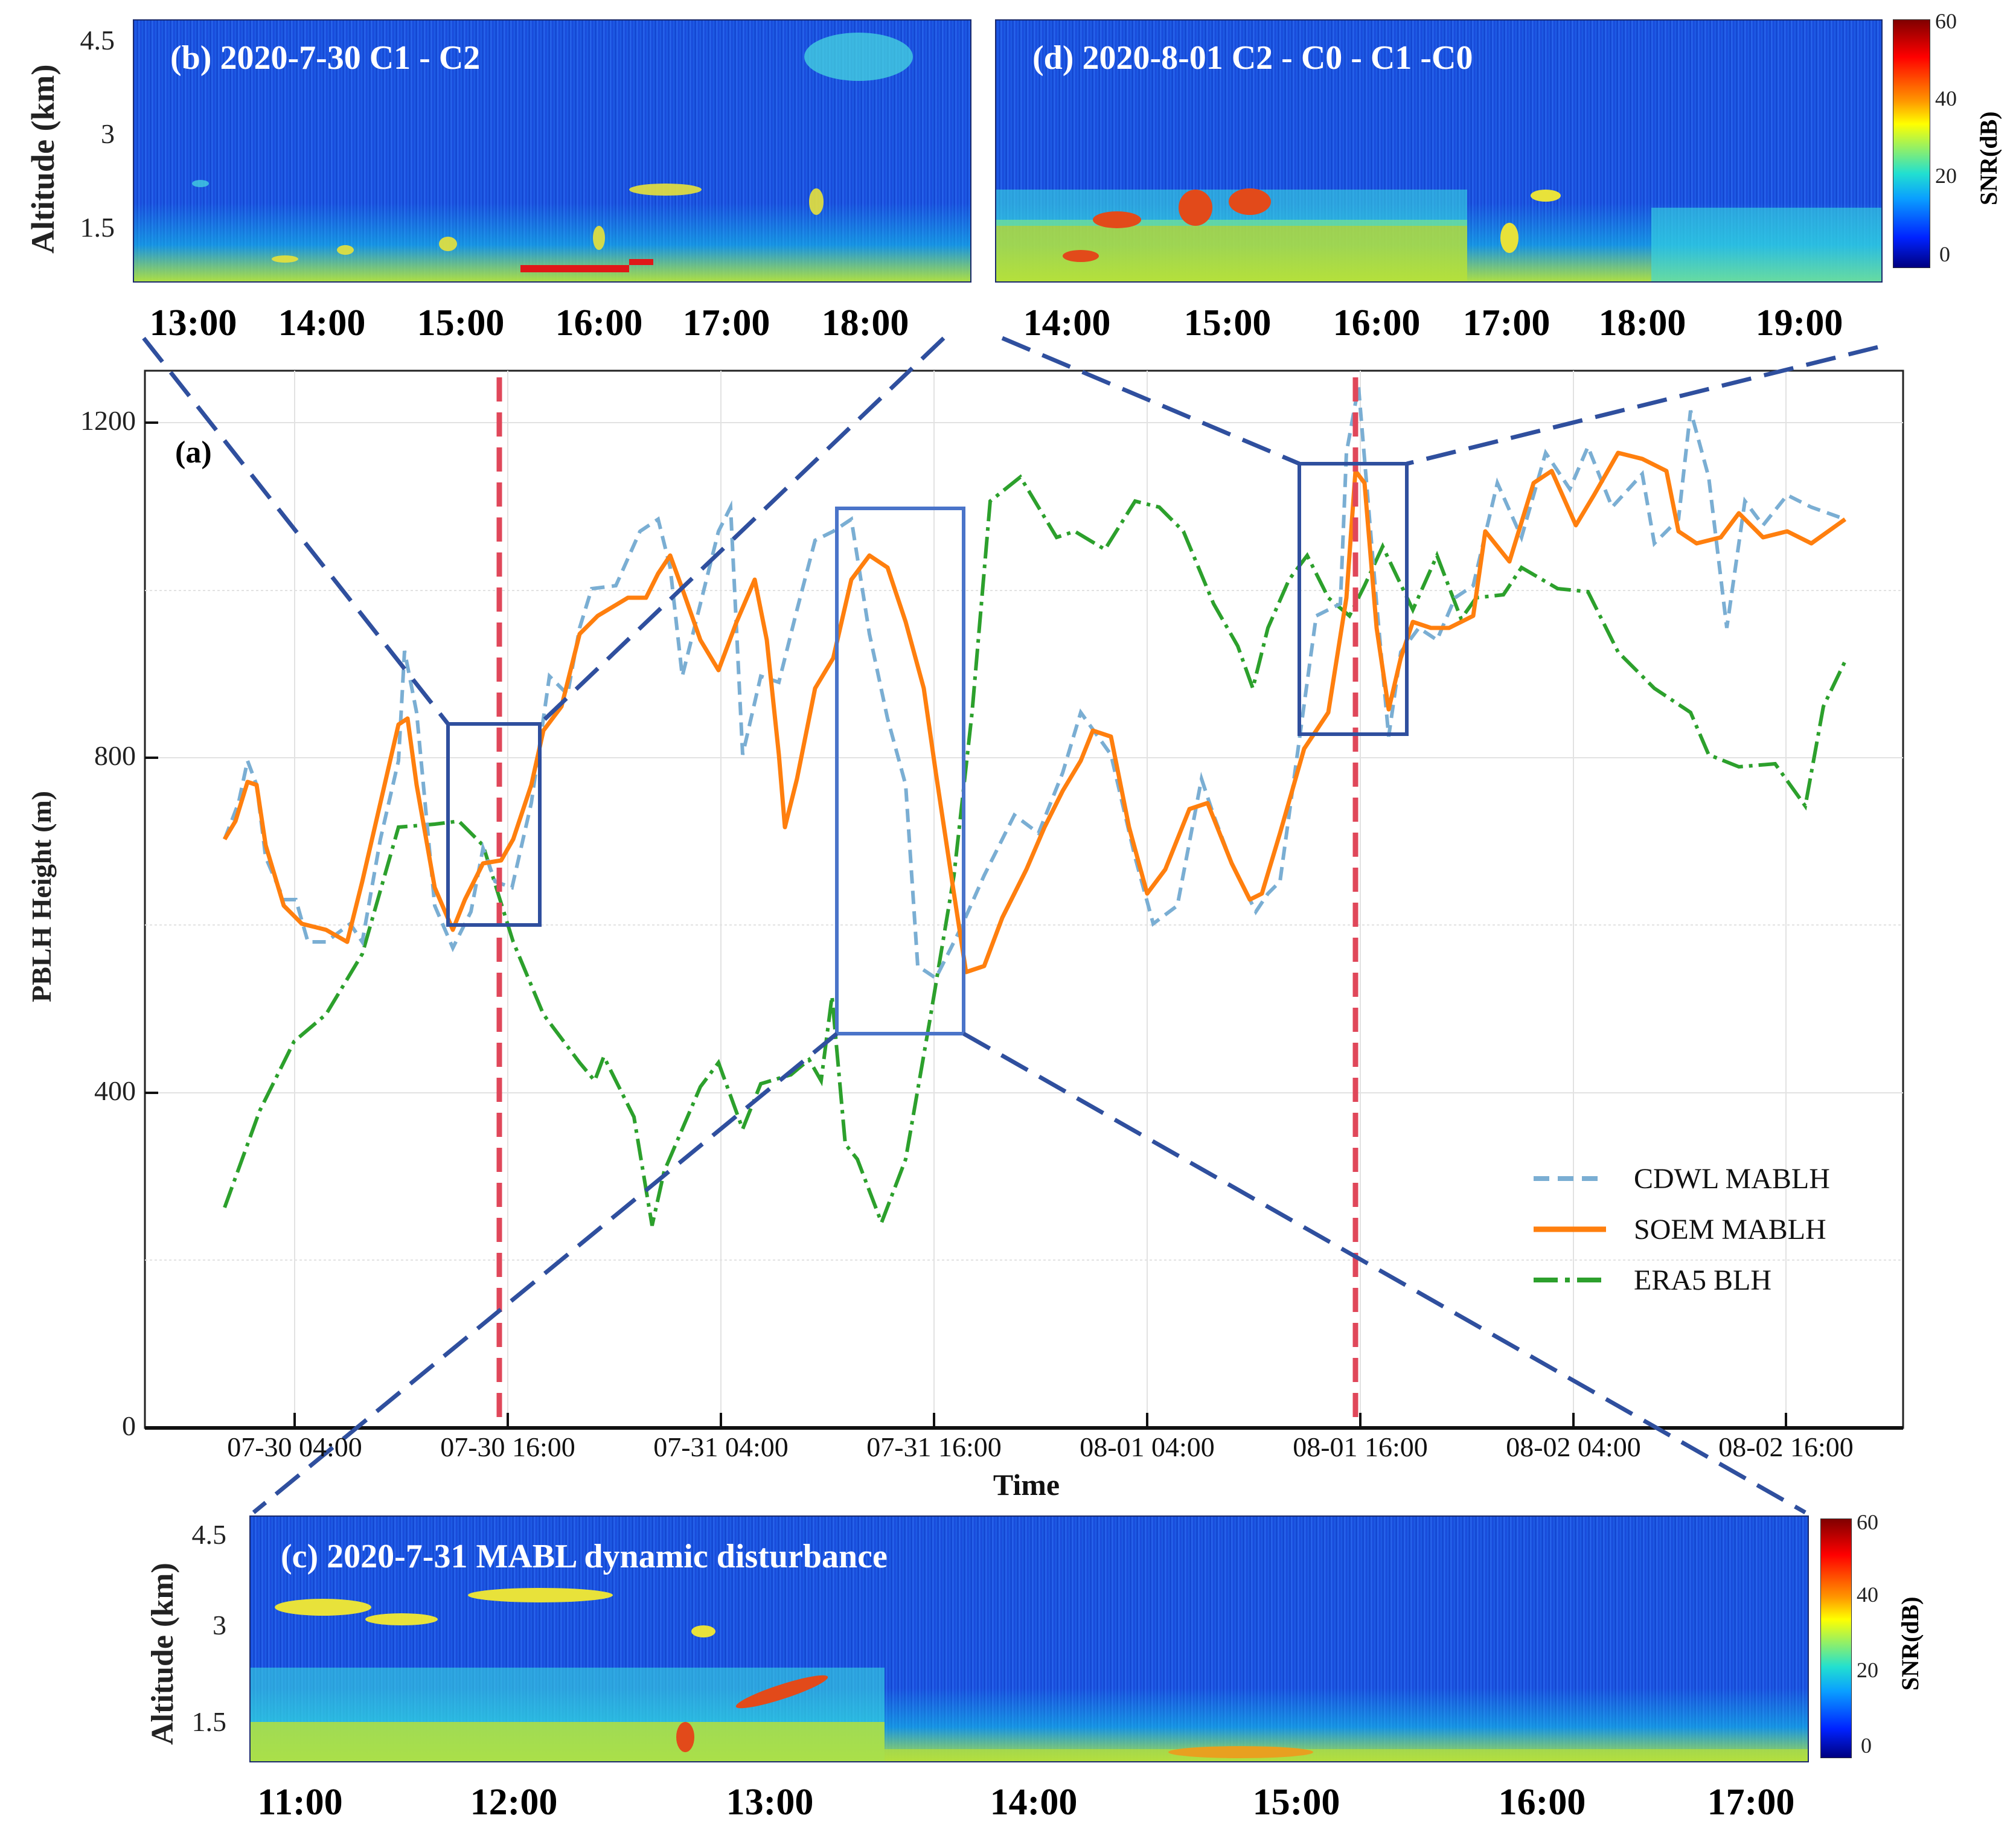  I want to click on zoom-box-b, so click(494, 824).